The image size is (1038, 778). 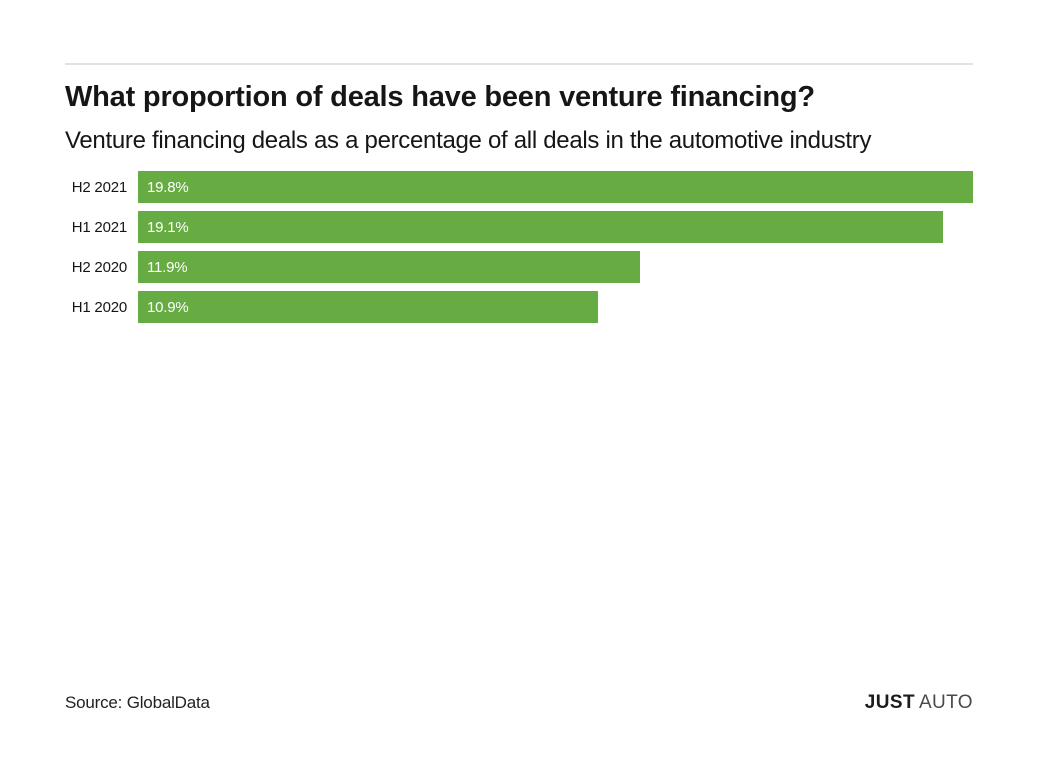 I want to click on source-label: Source: GlobalData, so click(x=137, y=702).